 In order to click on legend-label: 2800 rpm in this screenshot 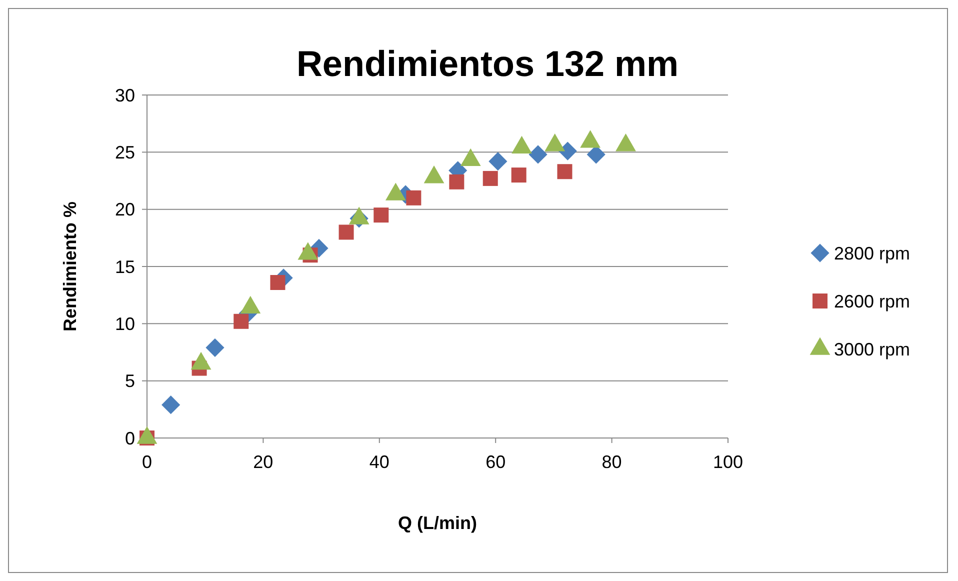, I will do `click(872, 253)`.